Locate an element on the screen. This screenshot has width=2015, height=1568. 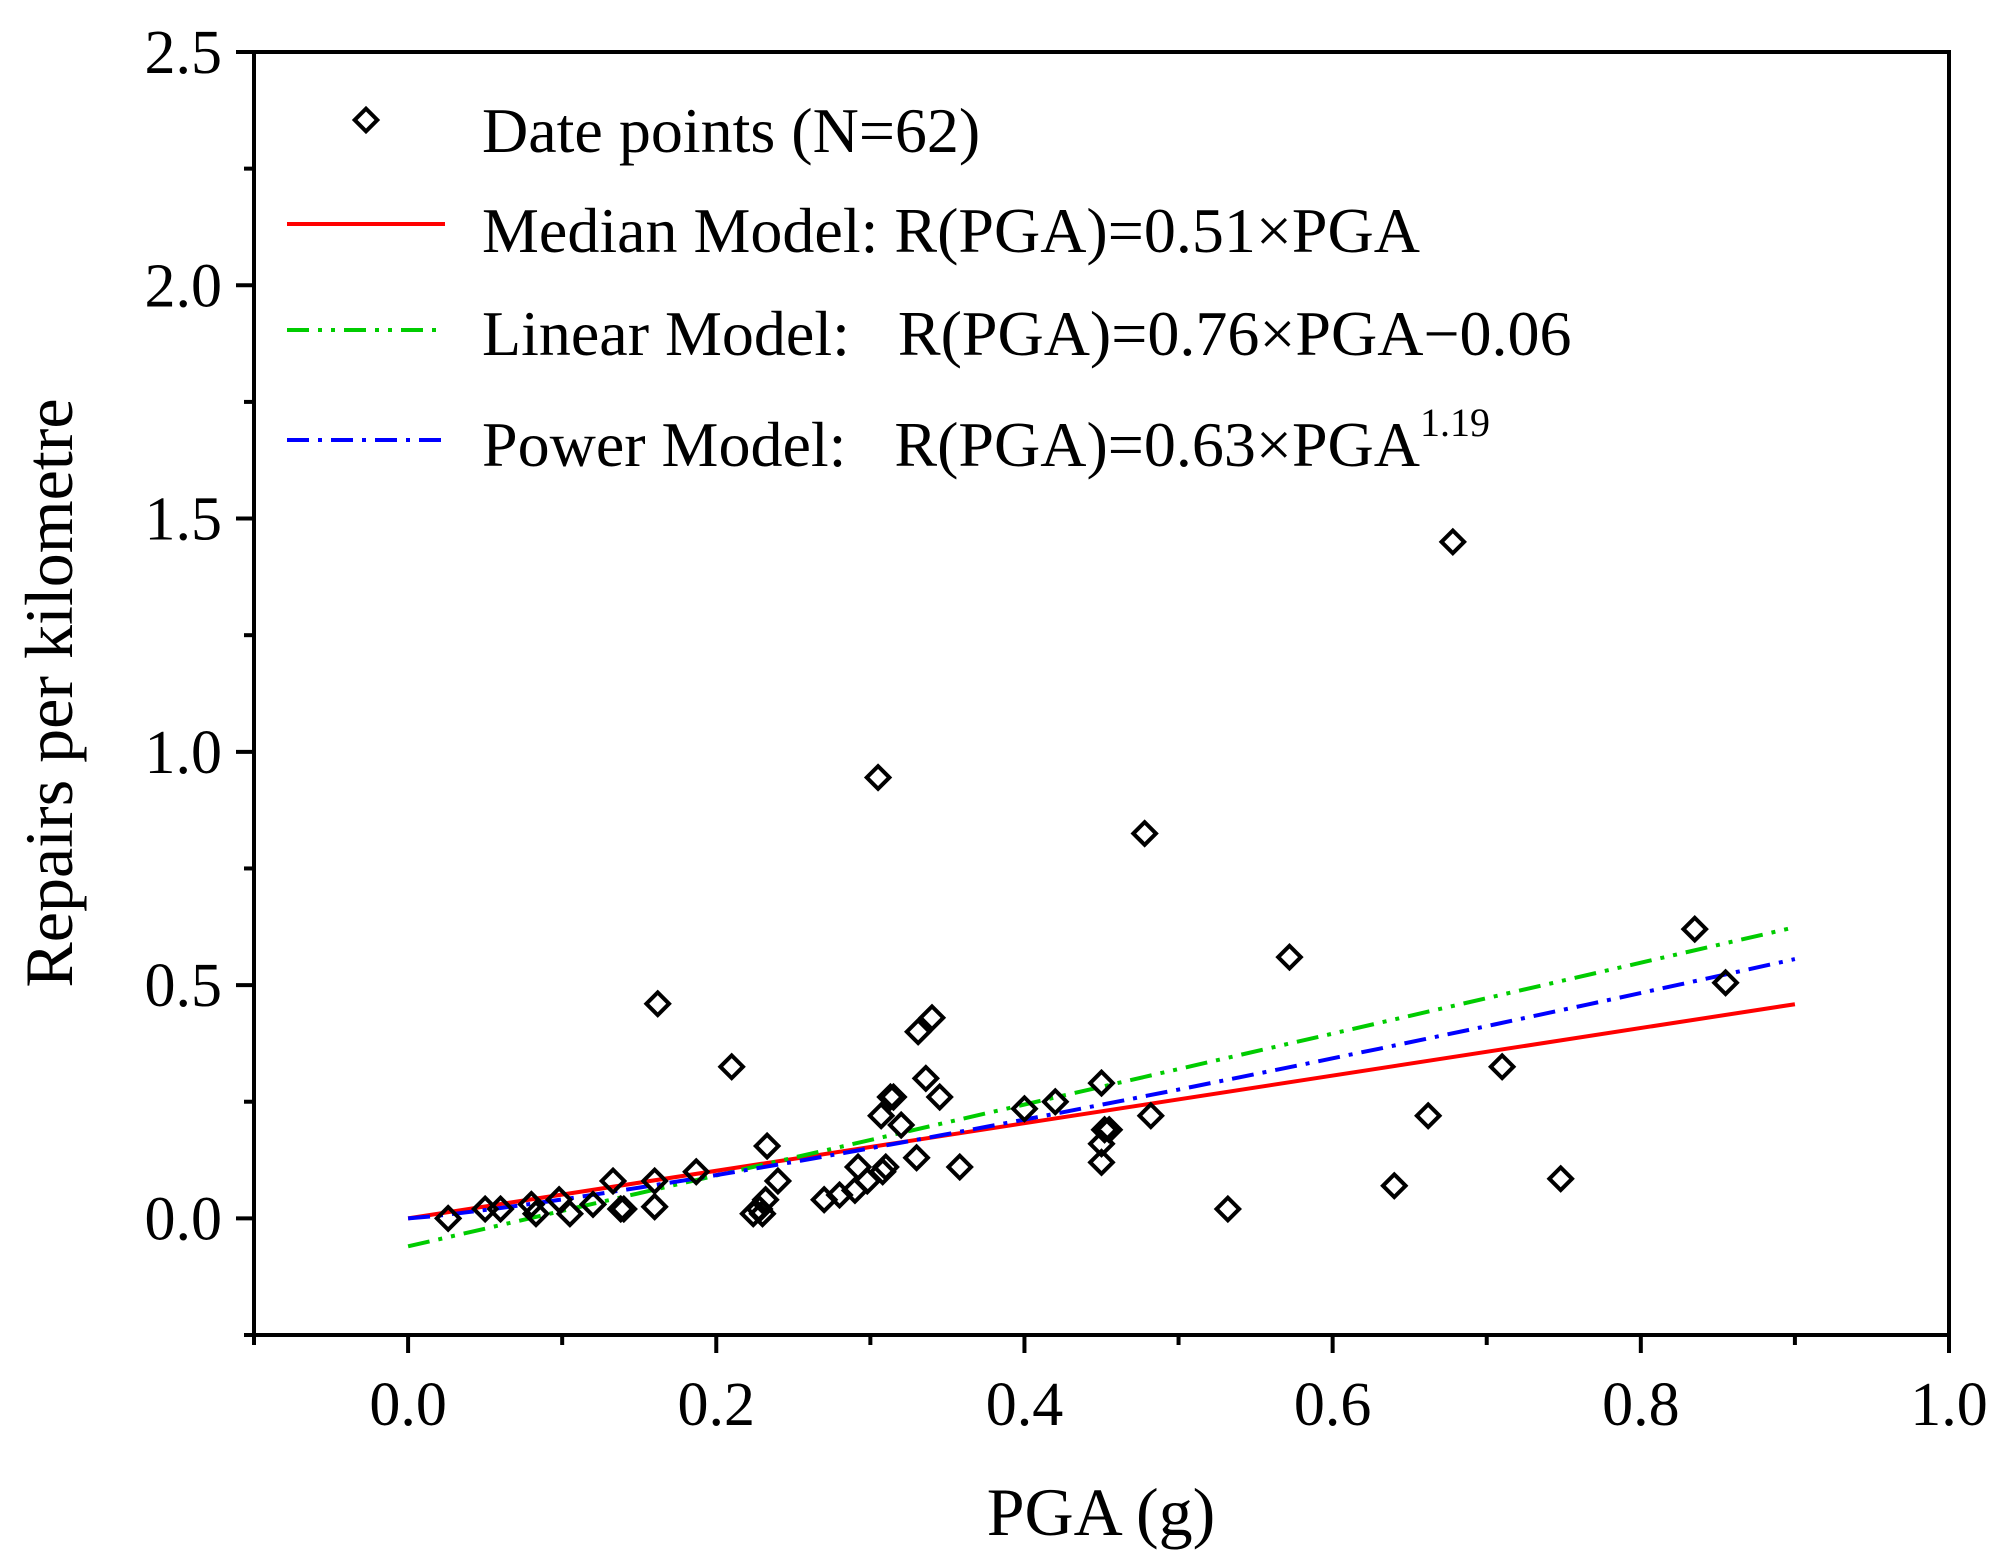
linear-model-line is located at coordinates (1101, 1087).